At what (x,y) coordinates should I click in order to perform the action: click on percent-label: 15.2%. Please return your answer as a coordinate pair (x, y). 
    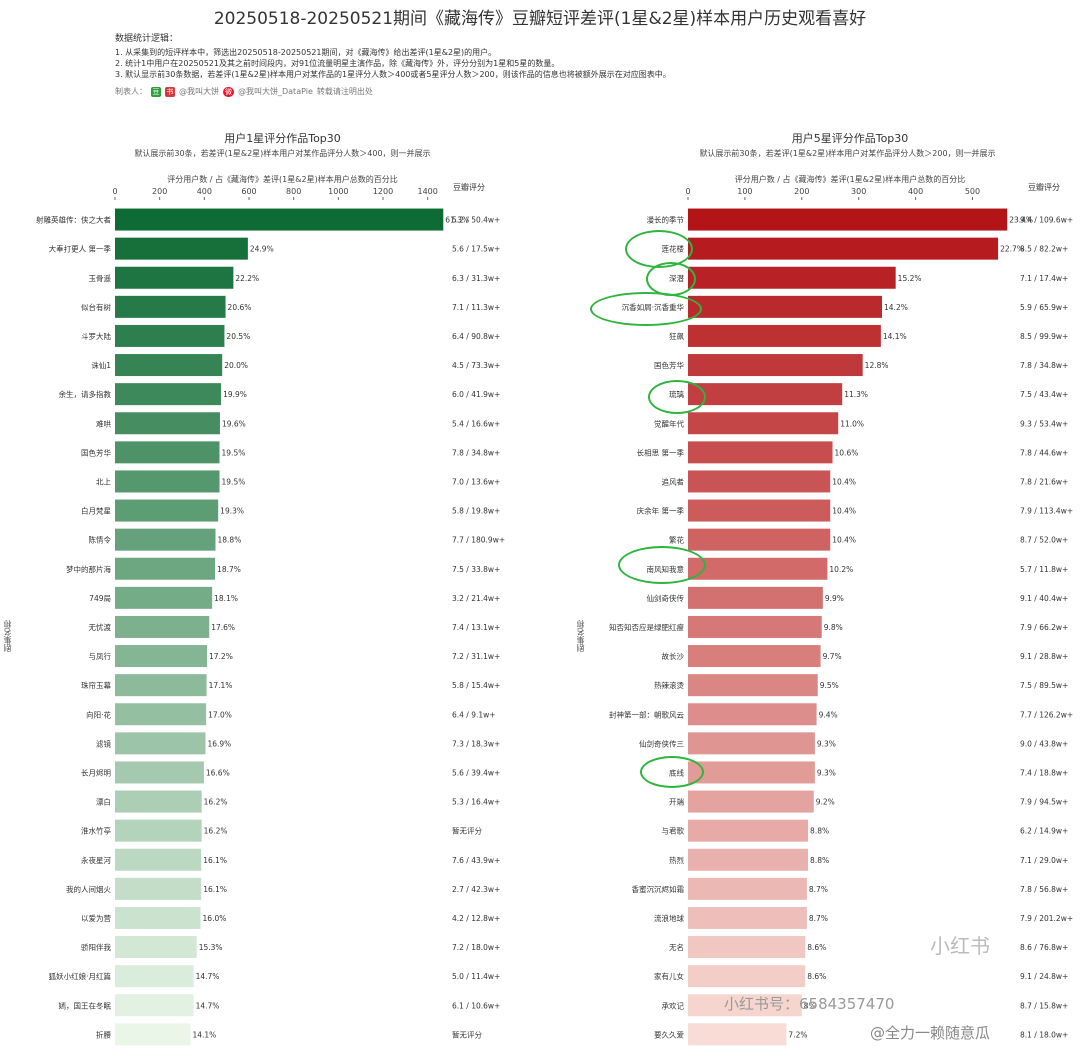
    Looking at the image, I should click on (910, 278).